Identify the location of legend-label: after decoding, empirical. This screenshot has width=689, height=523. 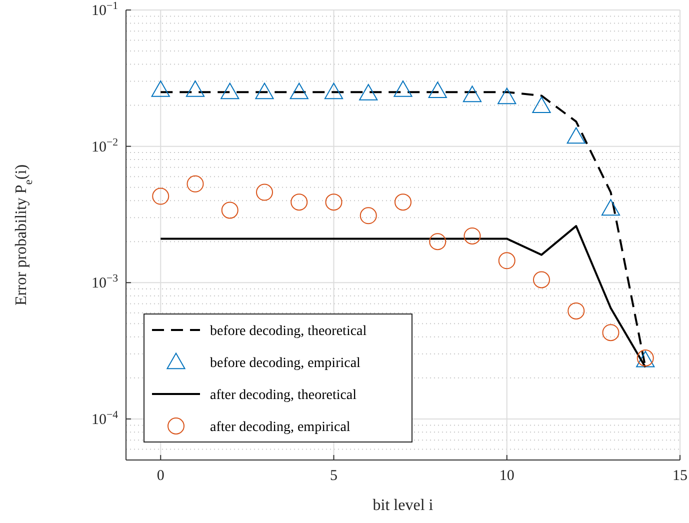
(280, 427).